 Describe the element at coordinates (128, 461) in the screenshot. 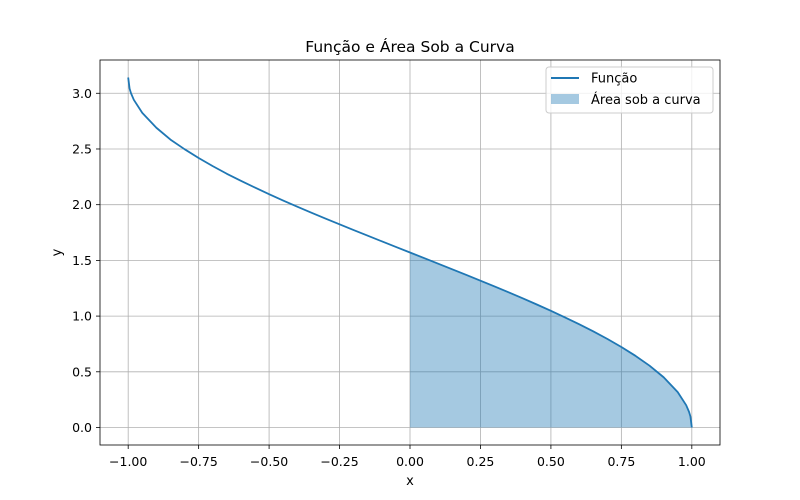

I see `x-tick-label: −1.00` at that location.